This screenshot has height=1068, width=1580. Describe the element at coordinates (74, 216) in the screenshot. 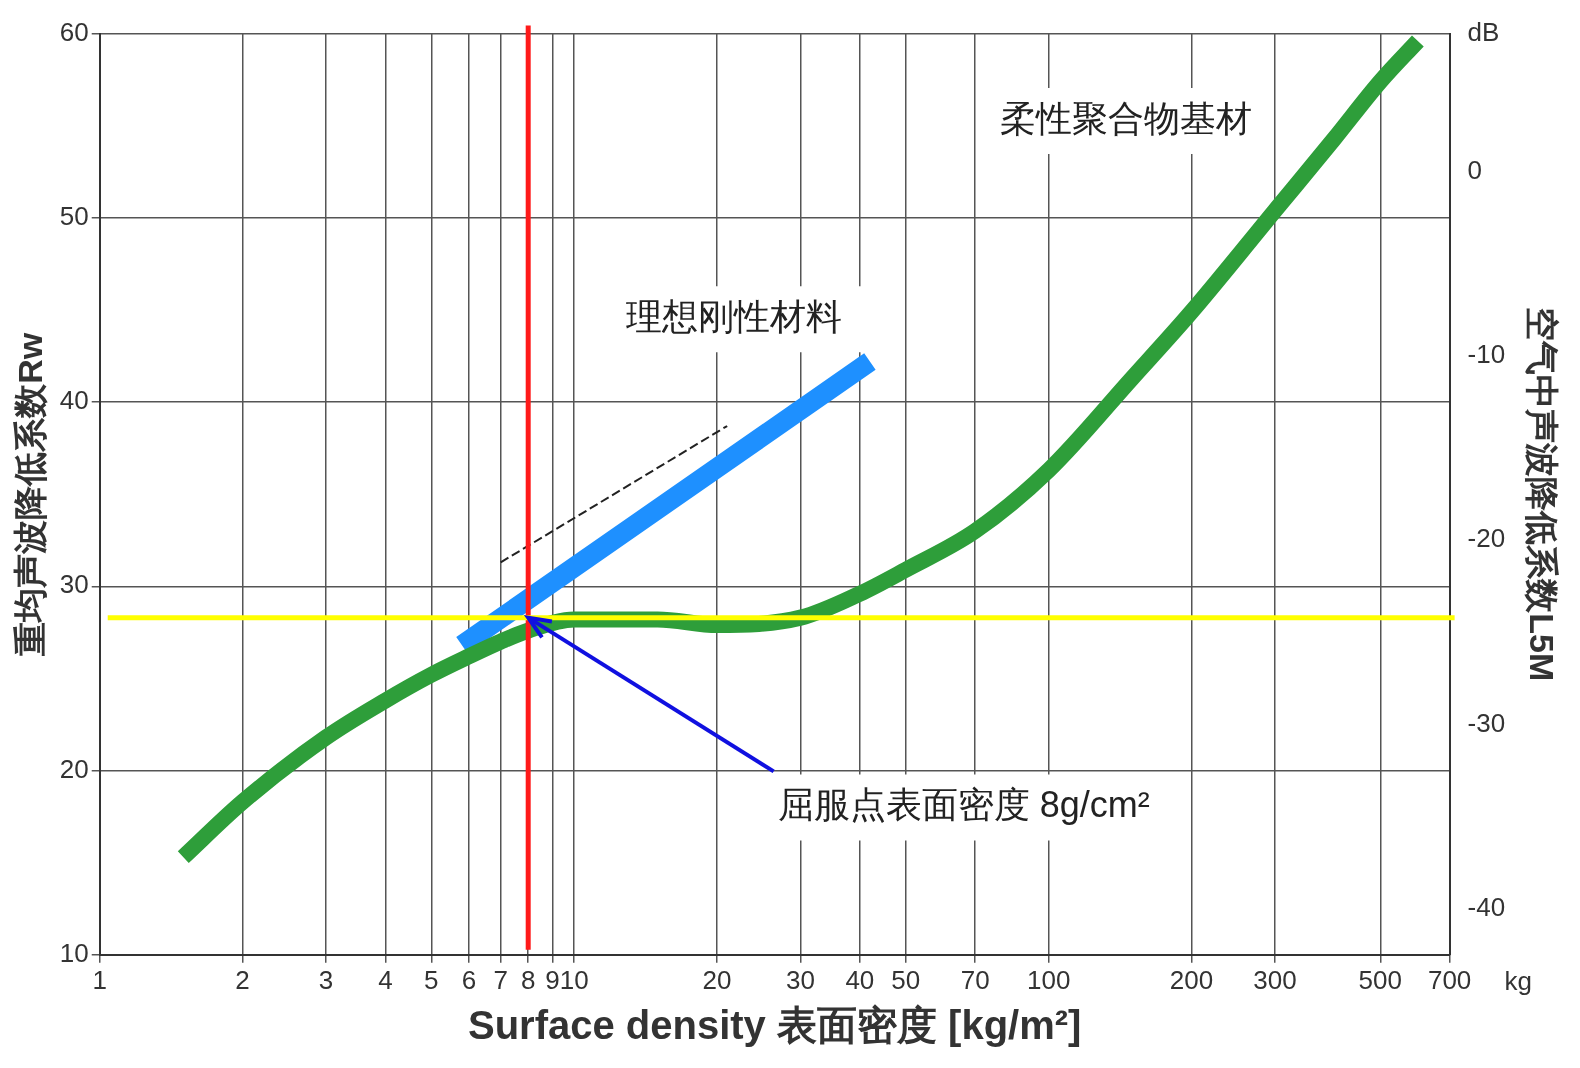

I see `y-tick-label: 50` at that location.